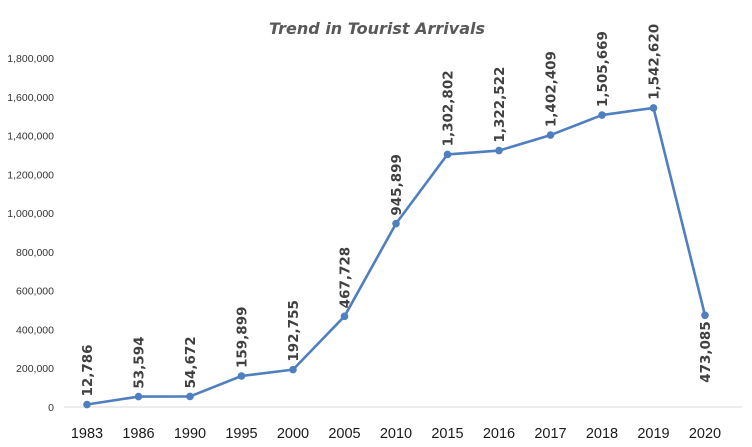 The height and width of the screenshot is (447, 752). I want to click on y-tick-label: 600,000, so click(35, 292).